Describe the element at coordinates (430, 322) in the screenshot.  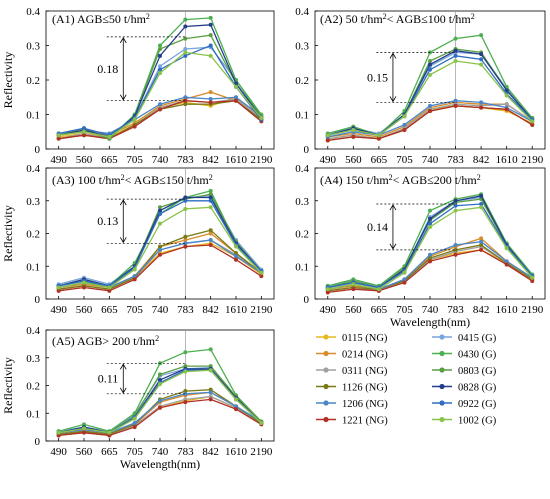
I see `x-axis-label: Wavelength(nm)` at that location.